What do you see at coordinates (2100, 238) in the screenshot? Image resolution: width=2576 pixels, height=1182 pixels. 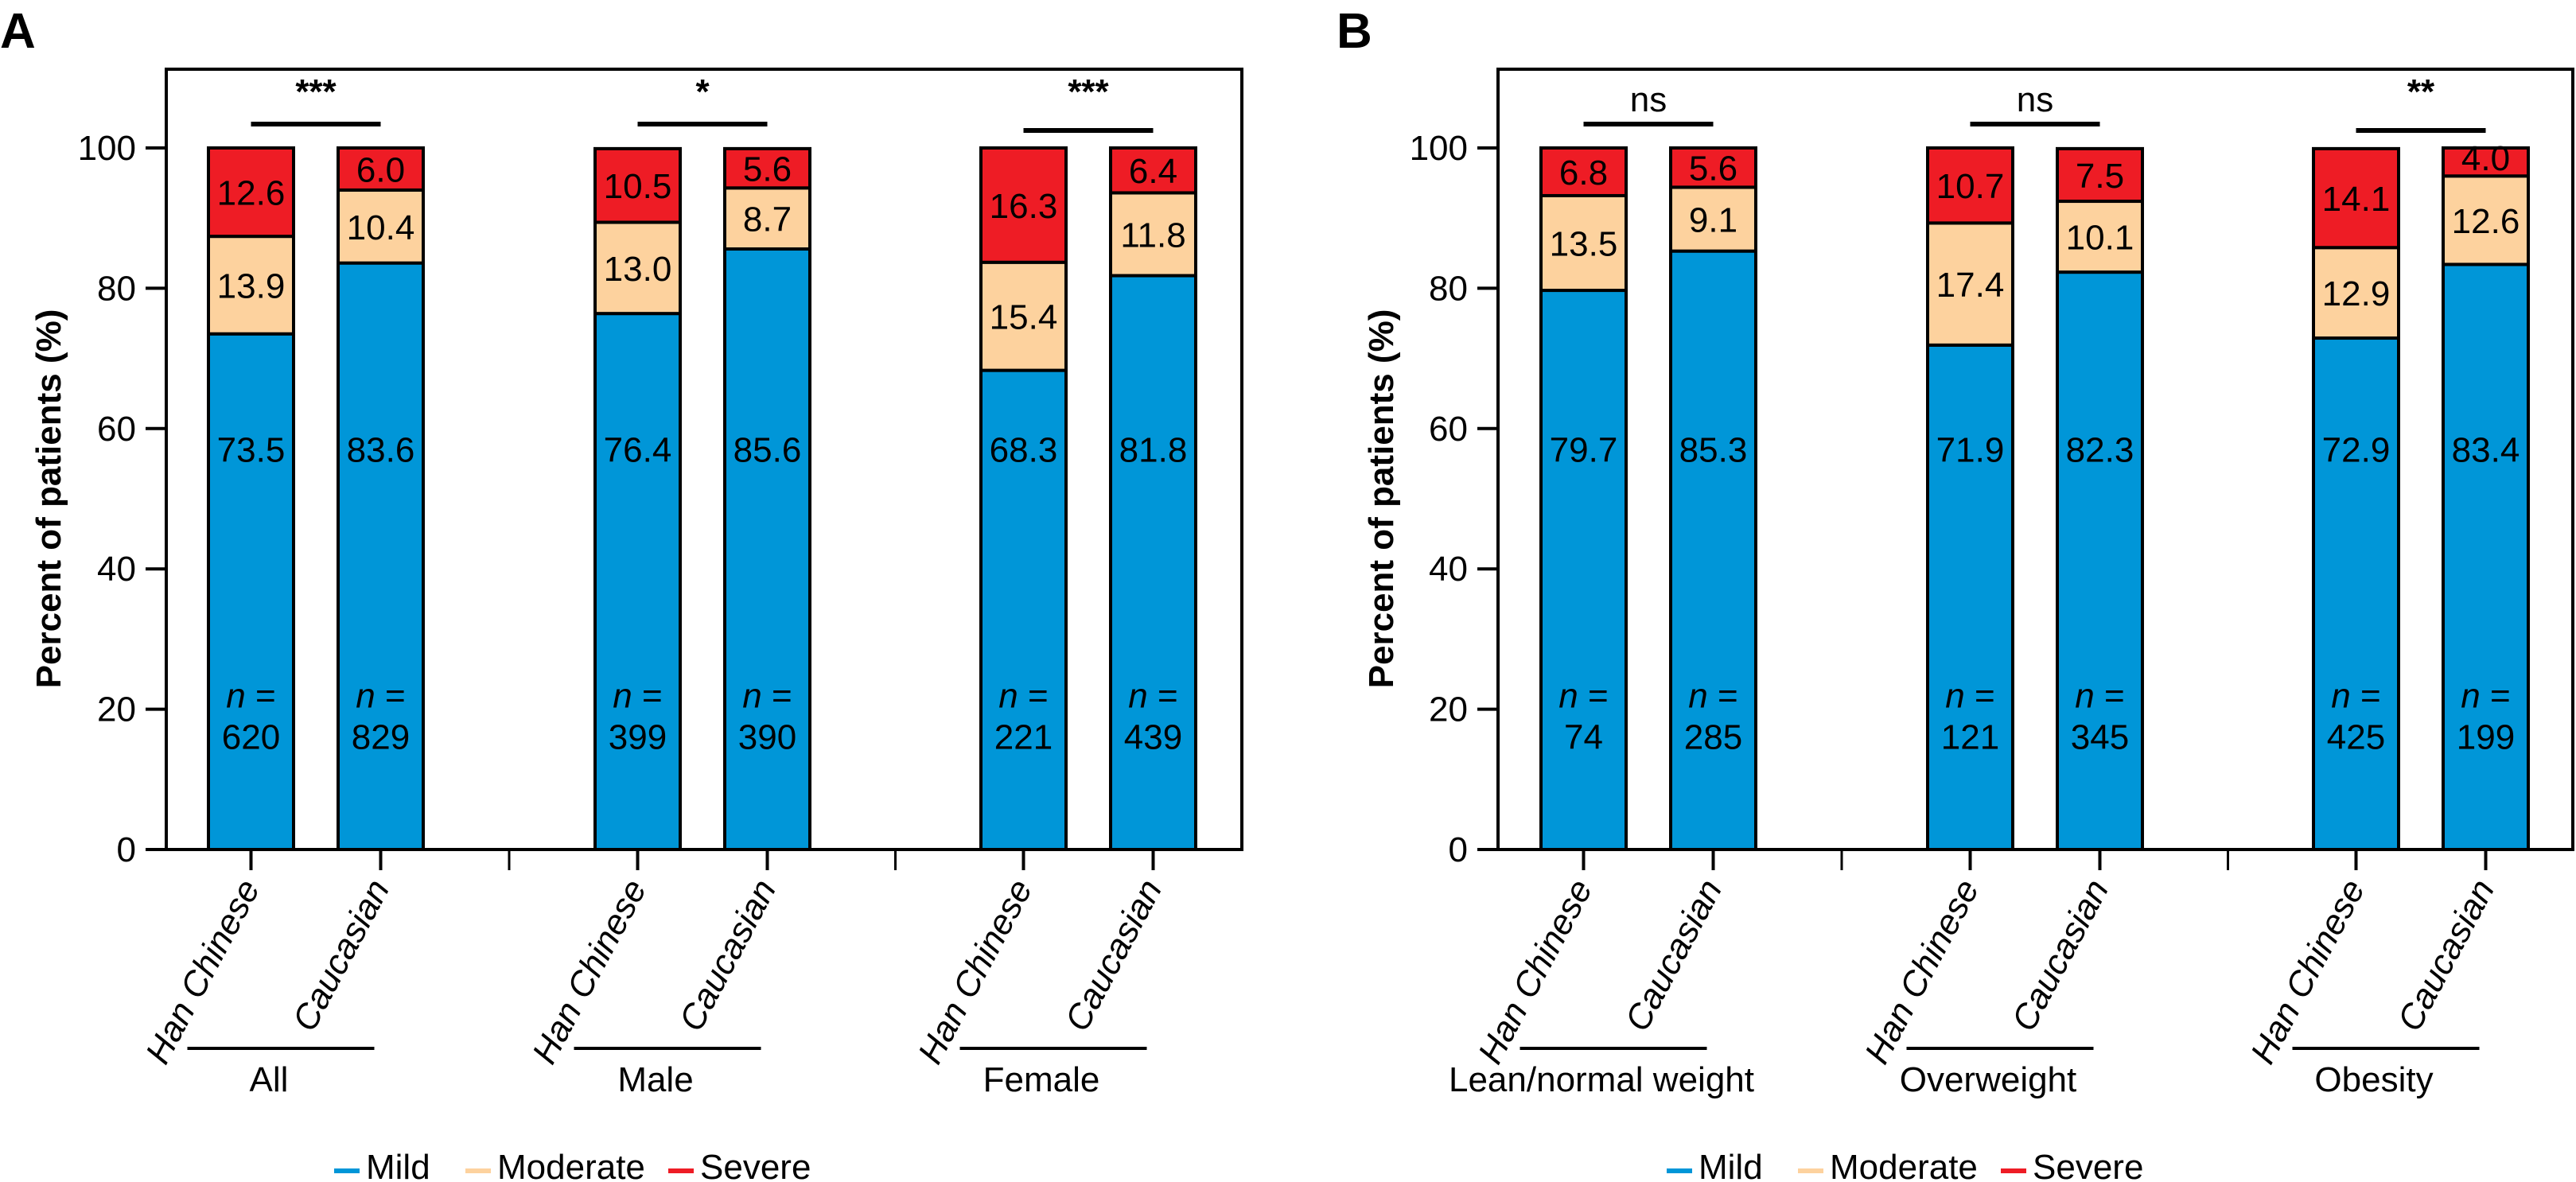 I see `data-label-moderate: 10.1` at bounding box center [2100, 238].